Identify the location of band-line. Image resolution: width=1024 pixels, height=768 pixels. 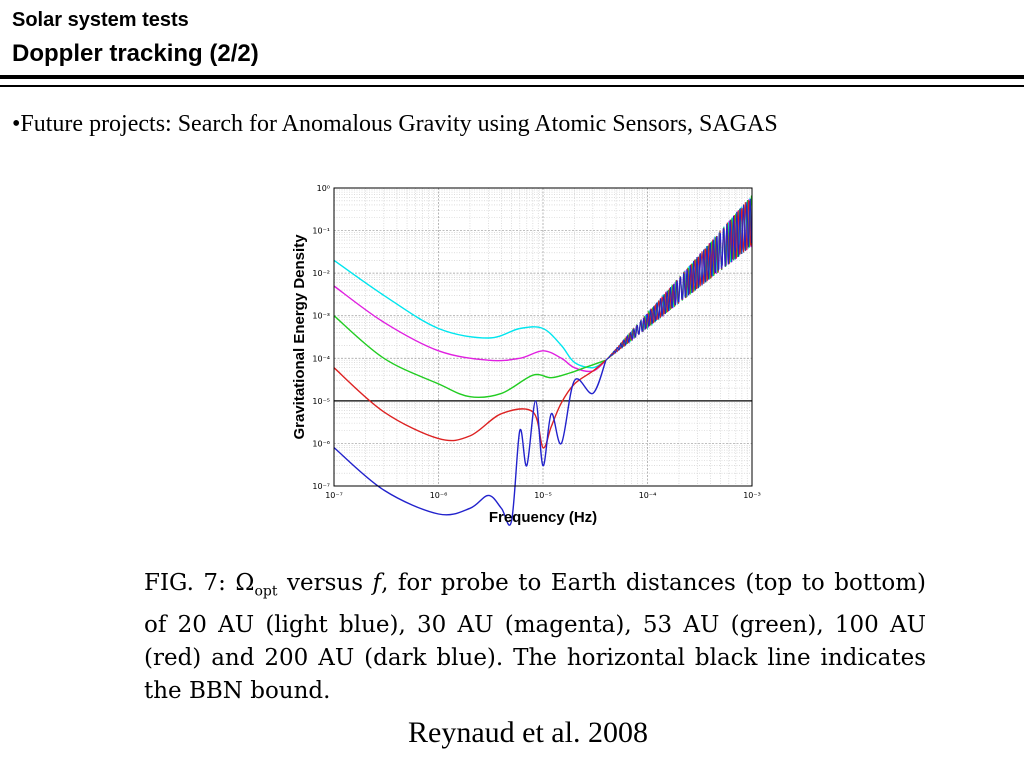
(679, 279).